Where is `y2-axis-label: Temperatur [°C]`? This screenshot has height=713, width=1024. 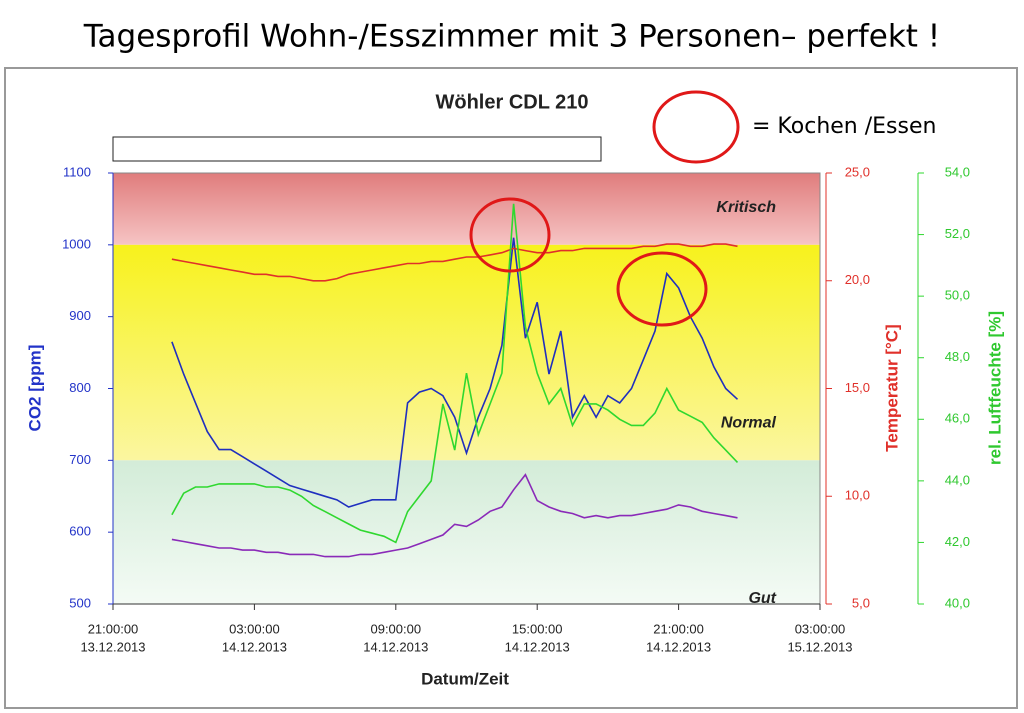 y2-axis-label: Temperatur [°C] is located at coordinates (891, 387).